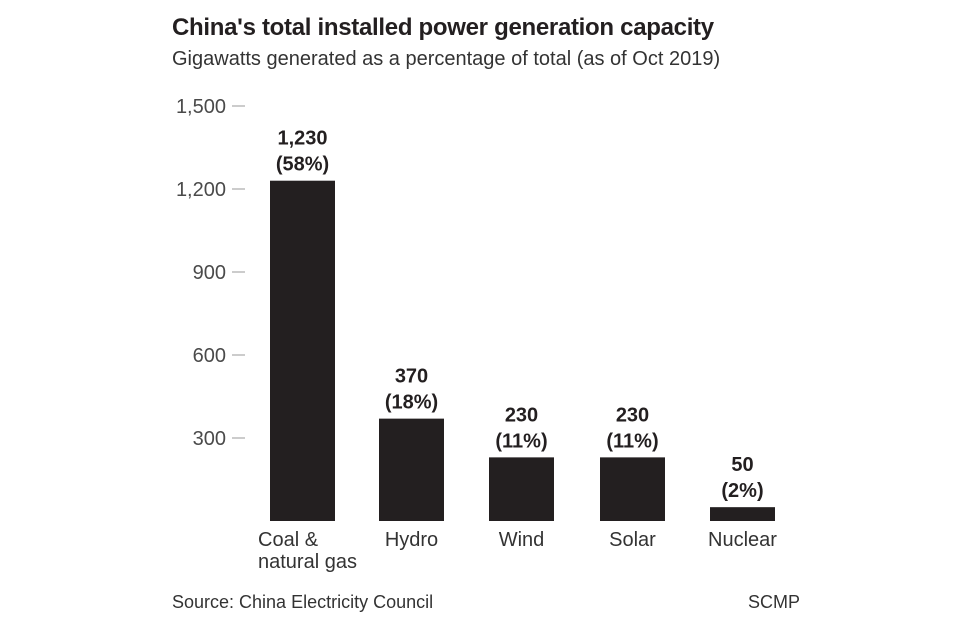 This screenshot has width=972, height=625. I want to click on x-category-label: natural gas, so click(307, 562).